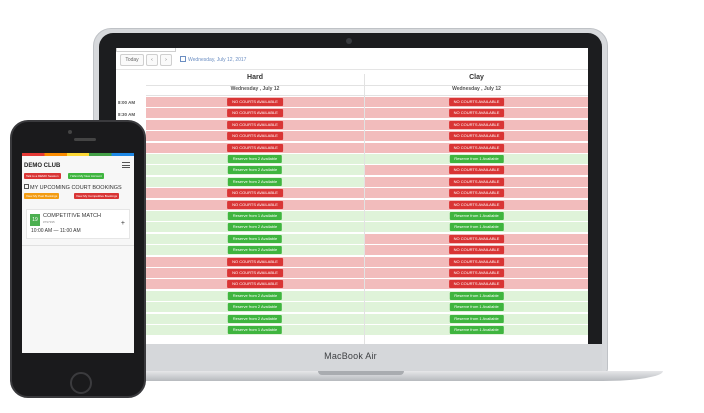 This screenshot has width=704, height=413. Describe the element at coordinates (42, 166) in the screenshot. I see `club-name: DEMO CLUB` at that location.